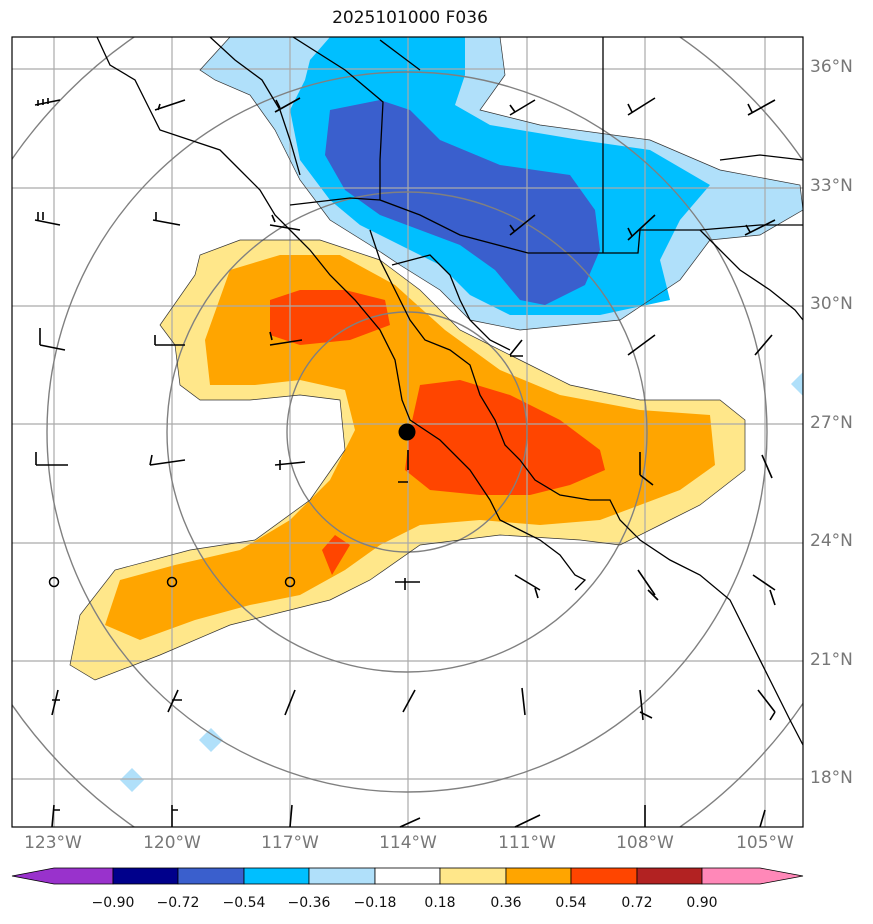 This screenshot has height=924, width=873. What do you see at coordinates (527, 843) in the screenshot?
I see `lon-label-111w: 111°W` at bounding box center [527, 843].